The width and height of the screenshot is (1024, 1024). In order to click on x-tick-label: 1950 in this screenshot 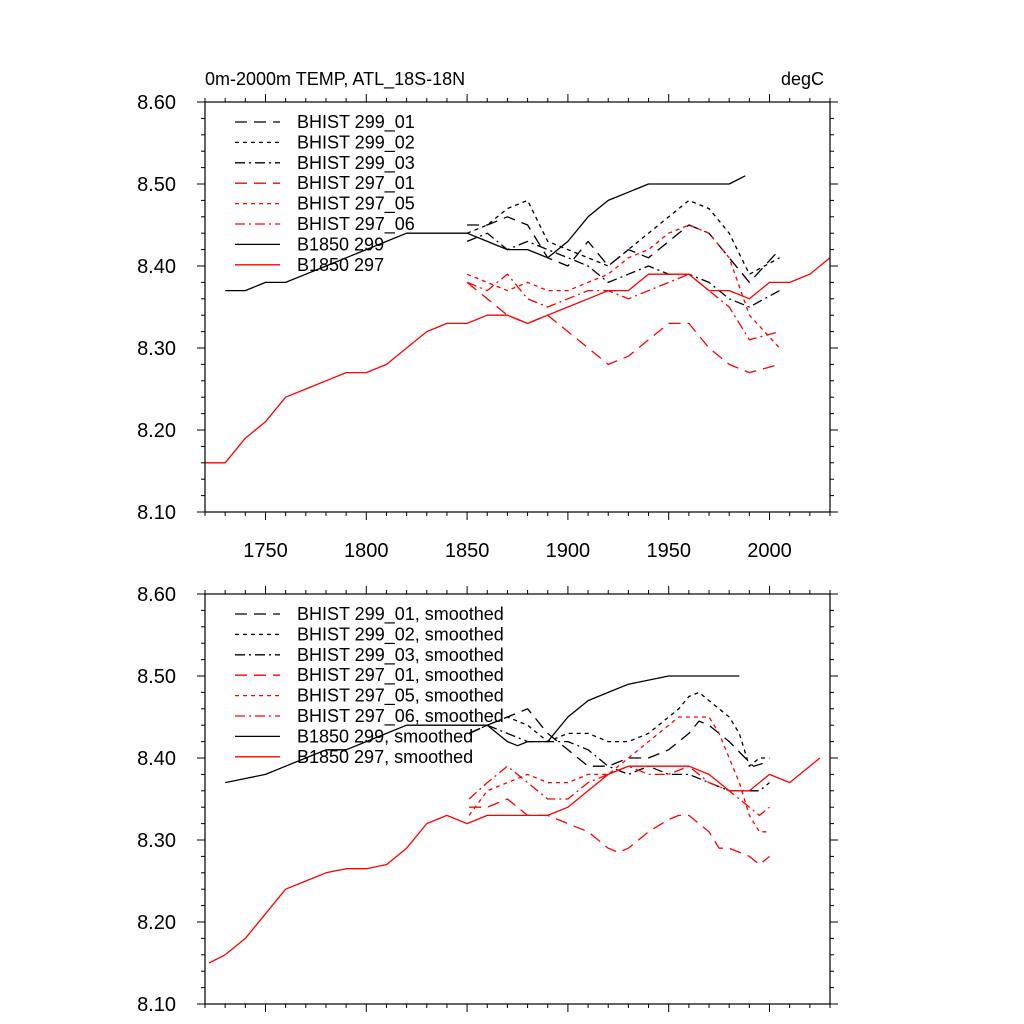, I will do `click(668, 551)`.